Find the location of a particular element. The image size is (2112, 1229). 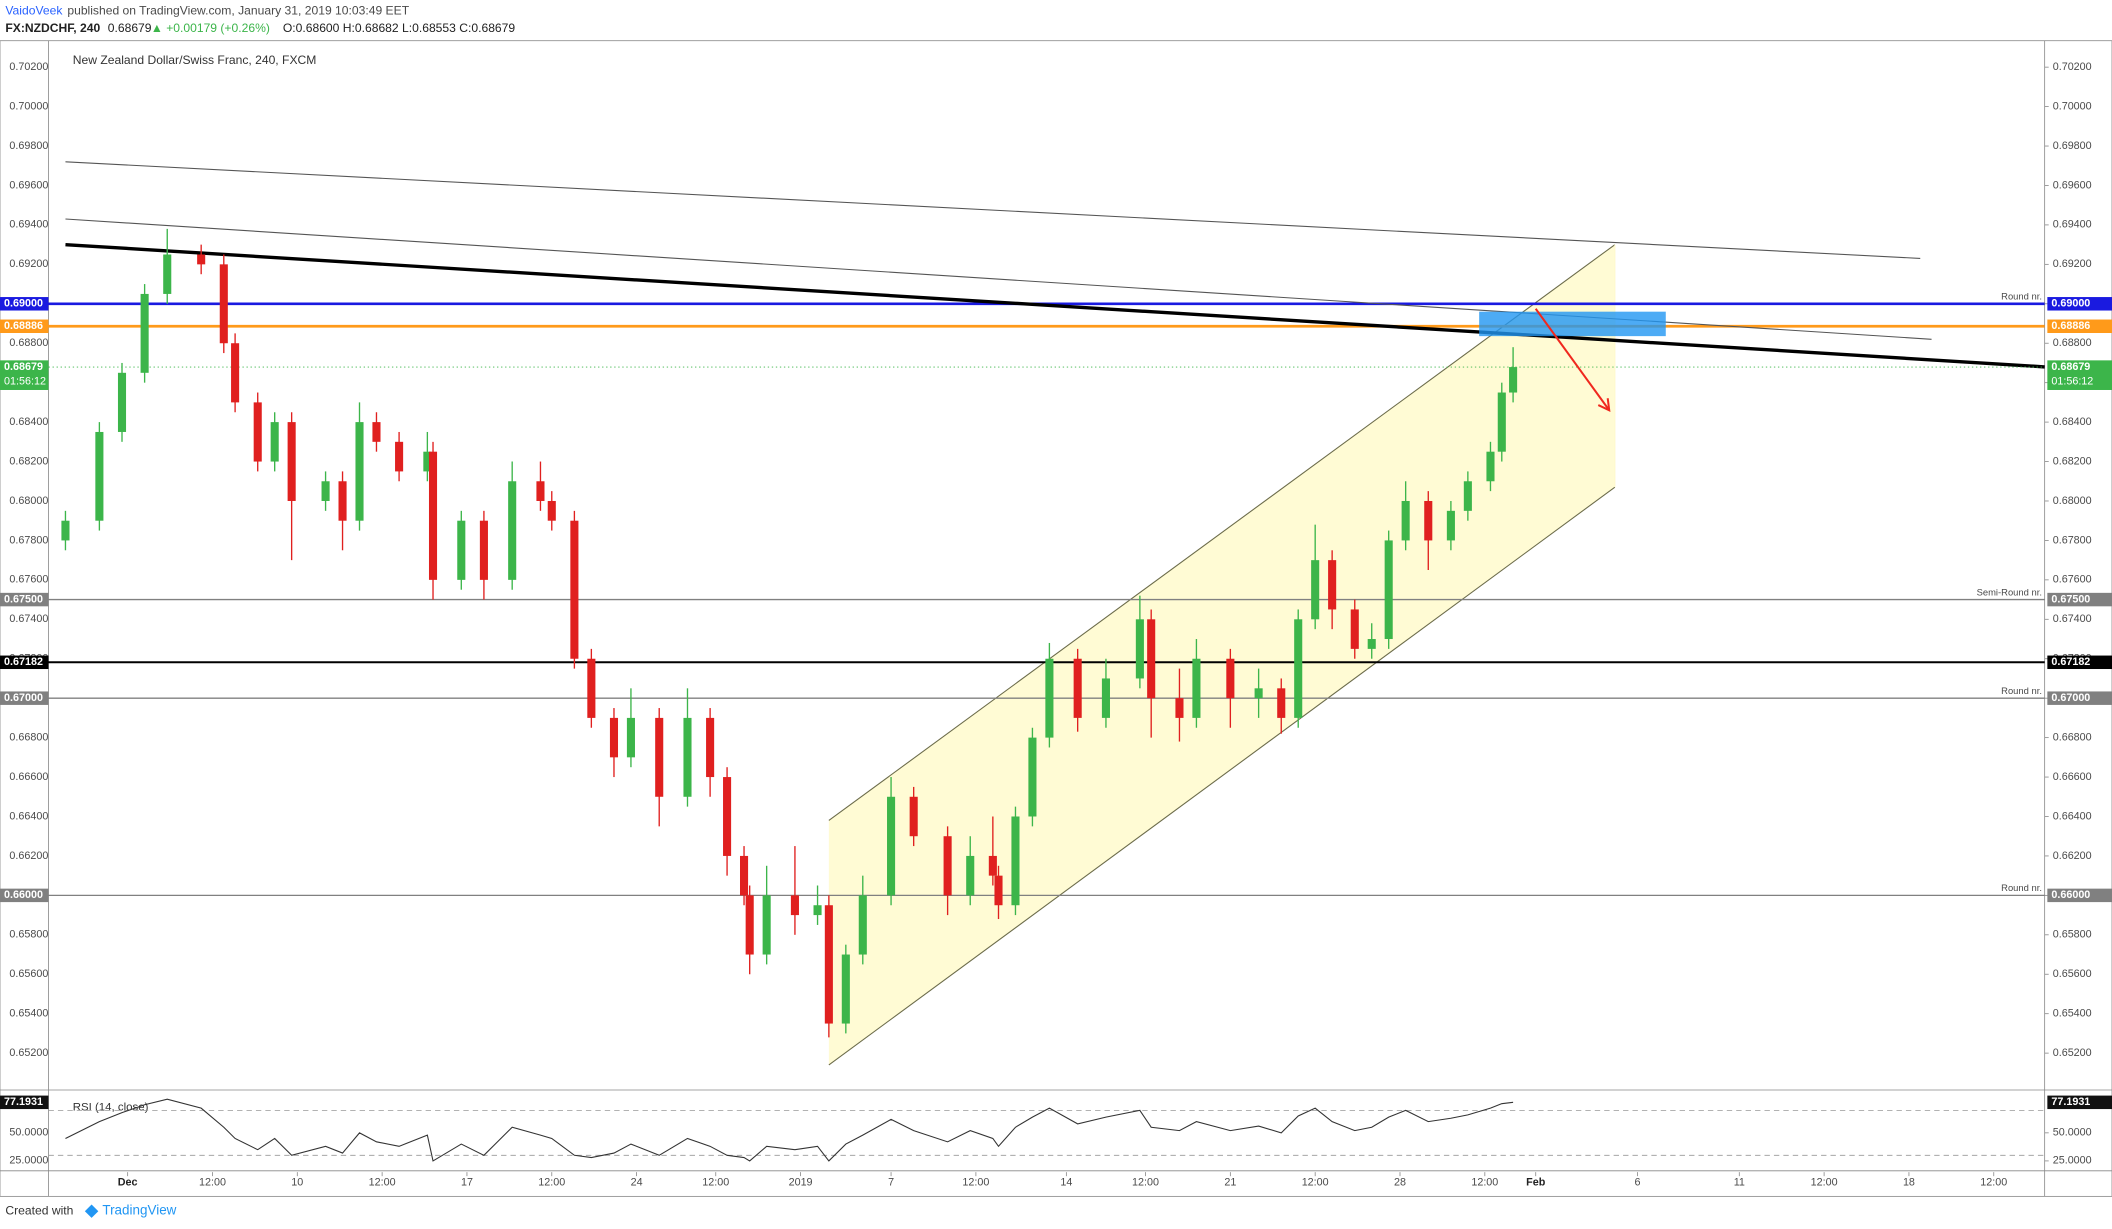

x-tick-label: 6 is located at coordinates (1638, 1183).